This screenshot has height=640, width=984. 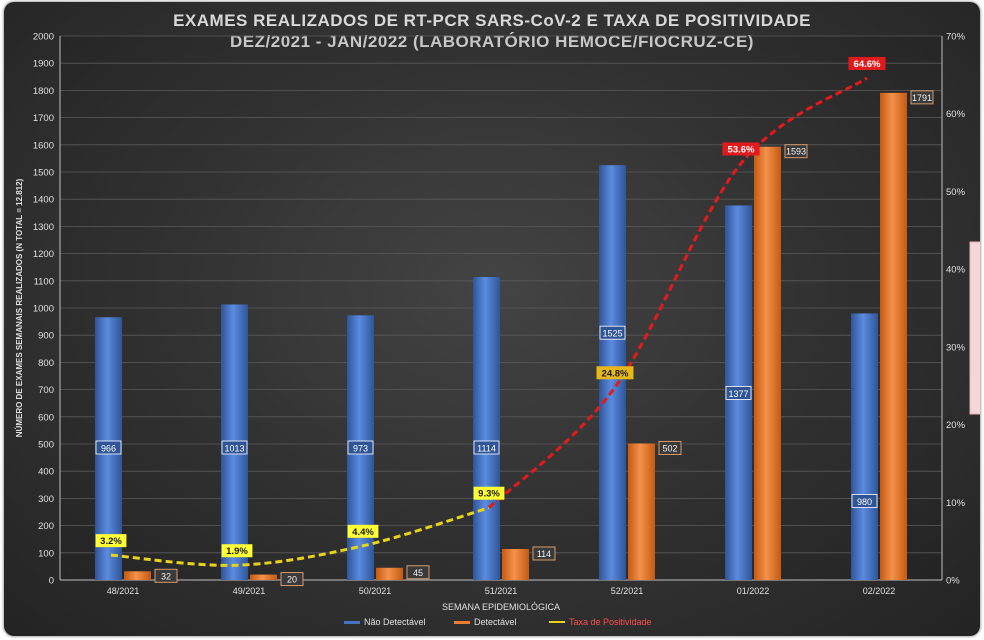 I want to click on positivity-label: 53.6%, so click(x=741, y=149).